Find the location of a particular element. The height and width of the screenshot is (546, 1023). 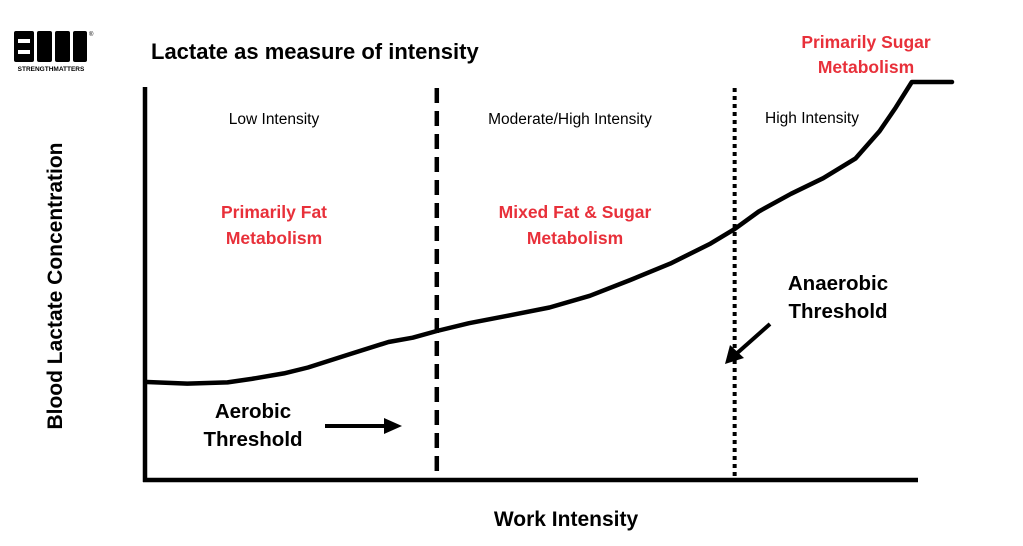

logo-cut-b is located at coordinates (24, 52).